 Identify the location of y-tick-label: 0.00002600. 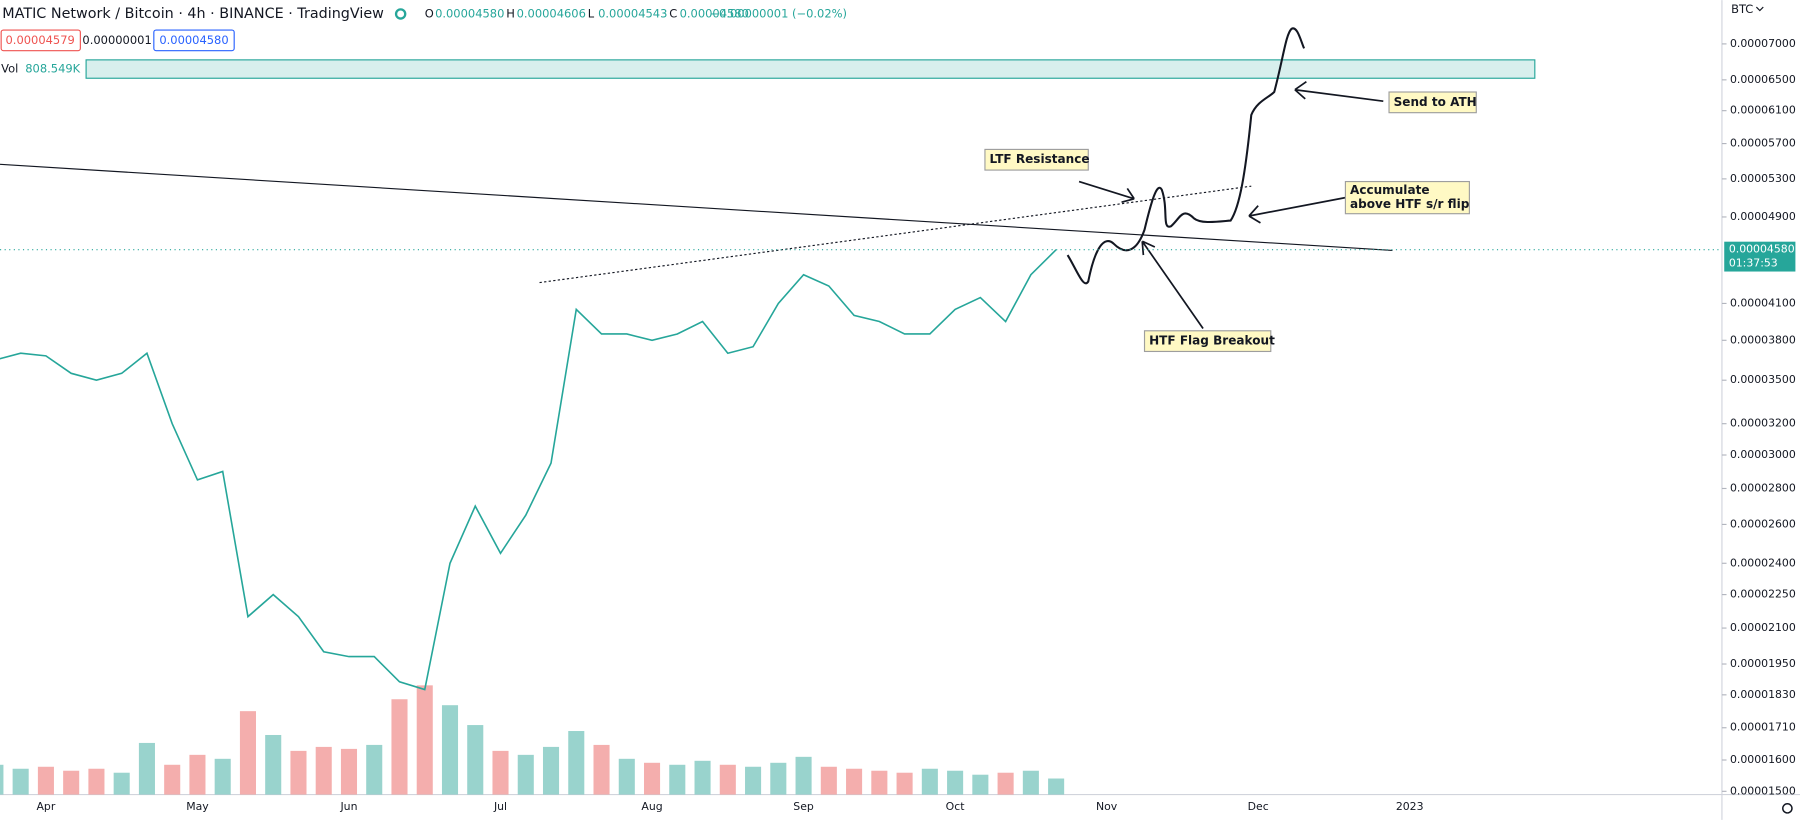
(1763, 523).